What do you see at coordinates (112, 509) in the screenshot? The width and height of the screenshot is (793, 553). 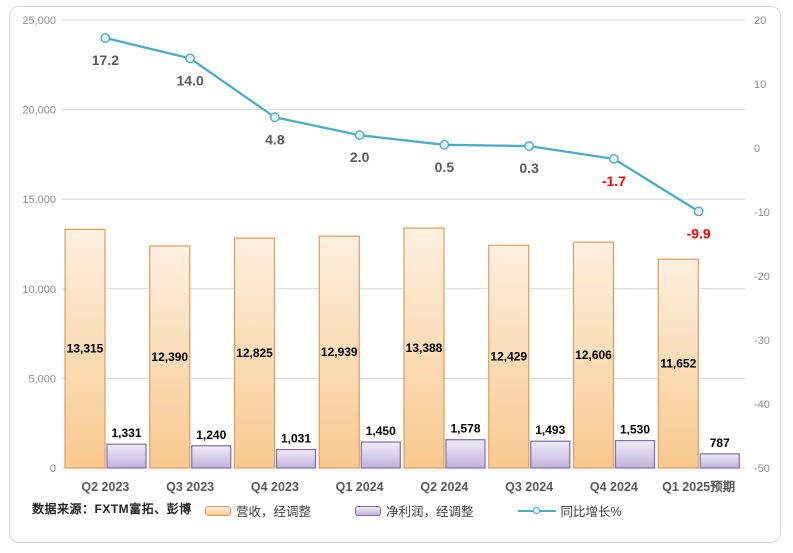 I see `data-source-note: 数据来源：FXTM富拓、彭博` at bounding box center [112, 509].